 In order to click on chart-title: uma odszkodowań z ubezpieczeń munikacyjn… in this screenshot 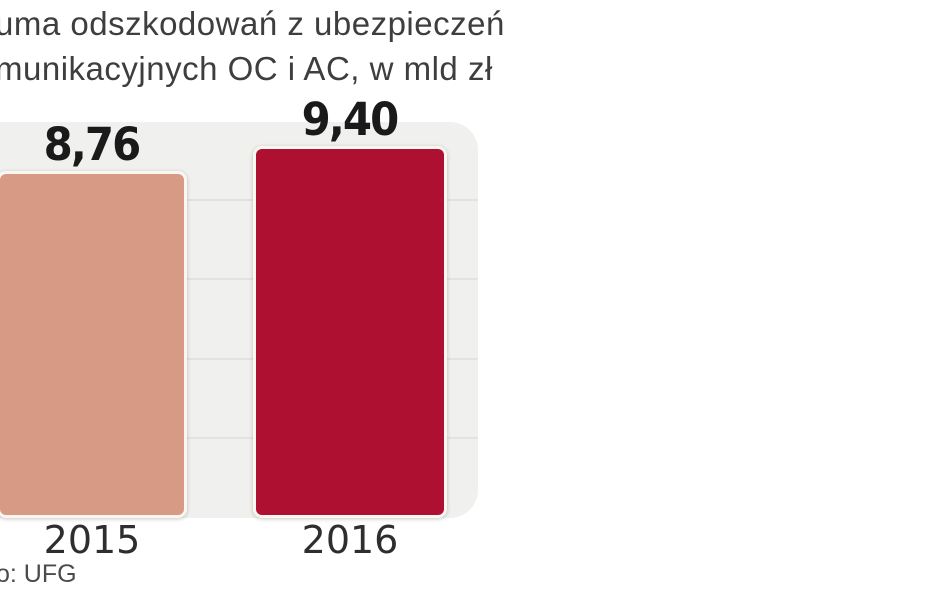, I will do `click(252, 46)`.